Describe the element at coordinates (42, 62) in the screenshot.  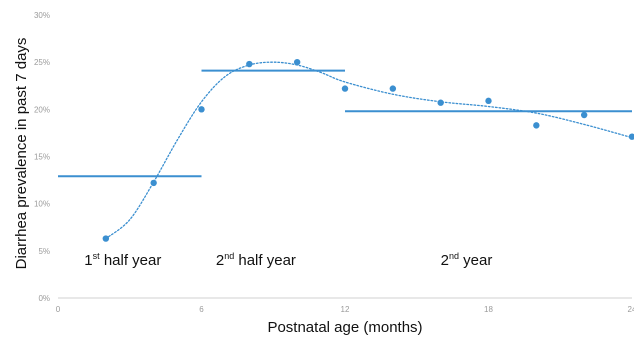
I see `y-tick-label: 25%` at that location.